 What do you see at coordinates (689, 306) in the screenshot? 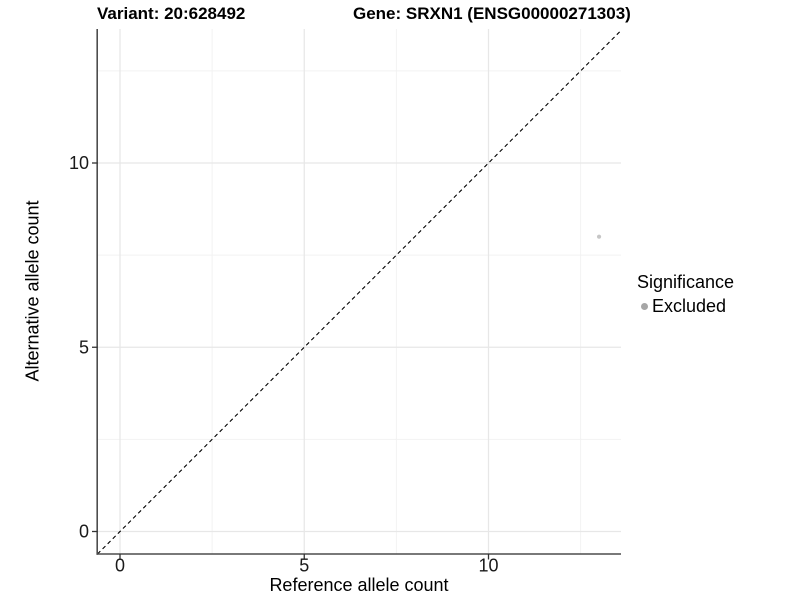
I see `legend-item-label: Excluded` at bounding box center [689, 306].